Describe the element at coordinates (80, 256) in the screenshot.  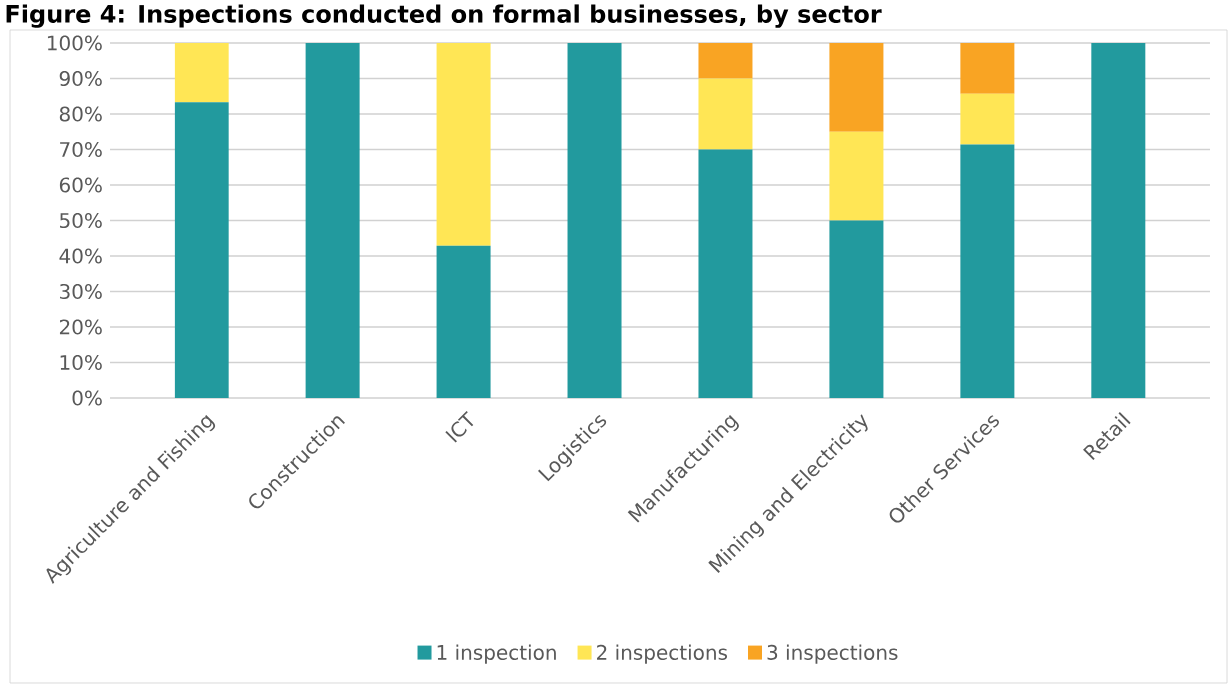
I see `y-tick-label: 40%` at that location.